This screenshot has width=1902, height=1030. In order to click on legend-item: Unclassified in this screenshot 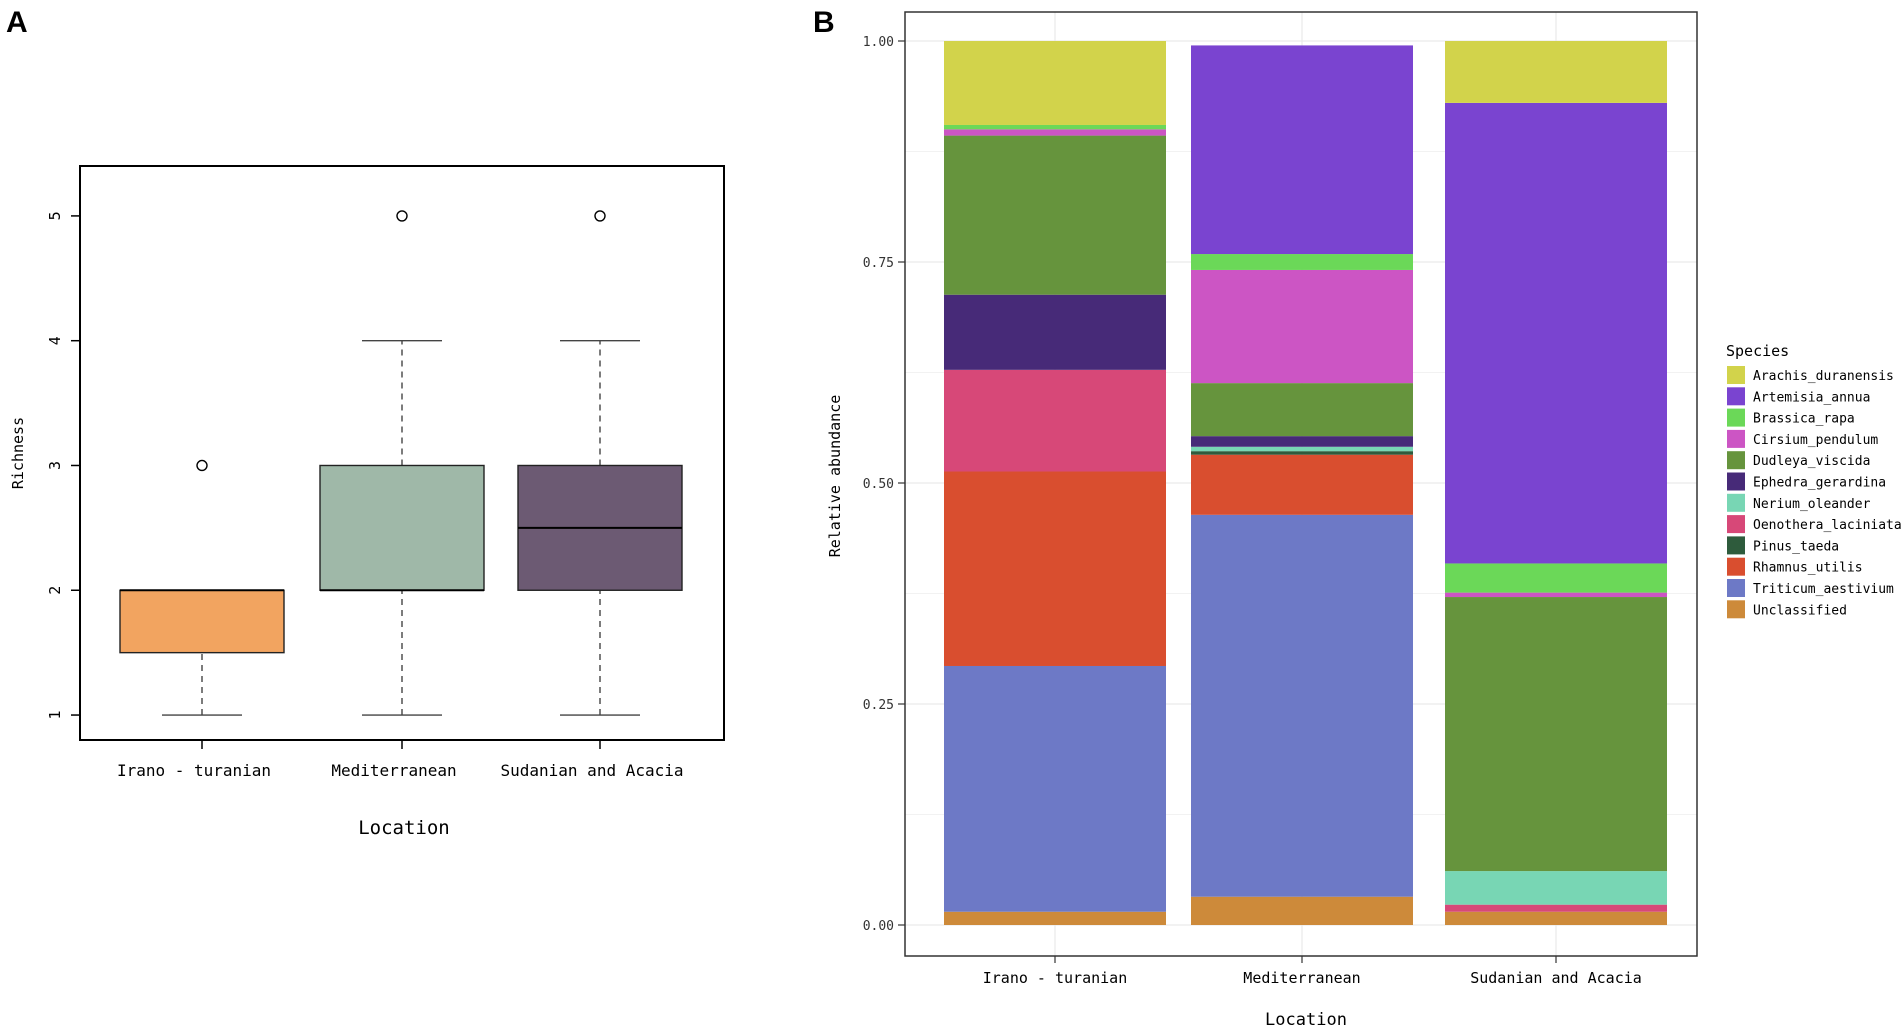, I will do `click(1787, 609)`.